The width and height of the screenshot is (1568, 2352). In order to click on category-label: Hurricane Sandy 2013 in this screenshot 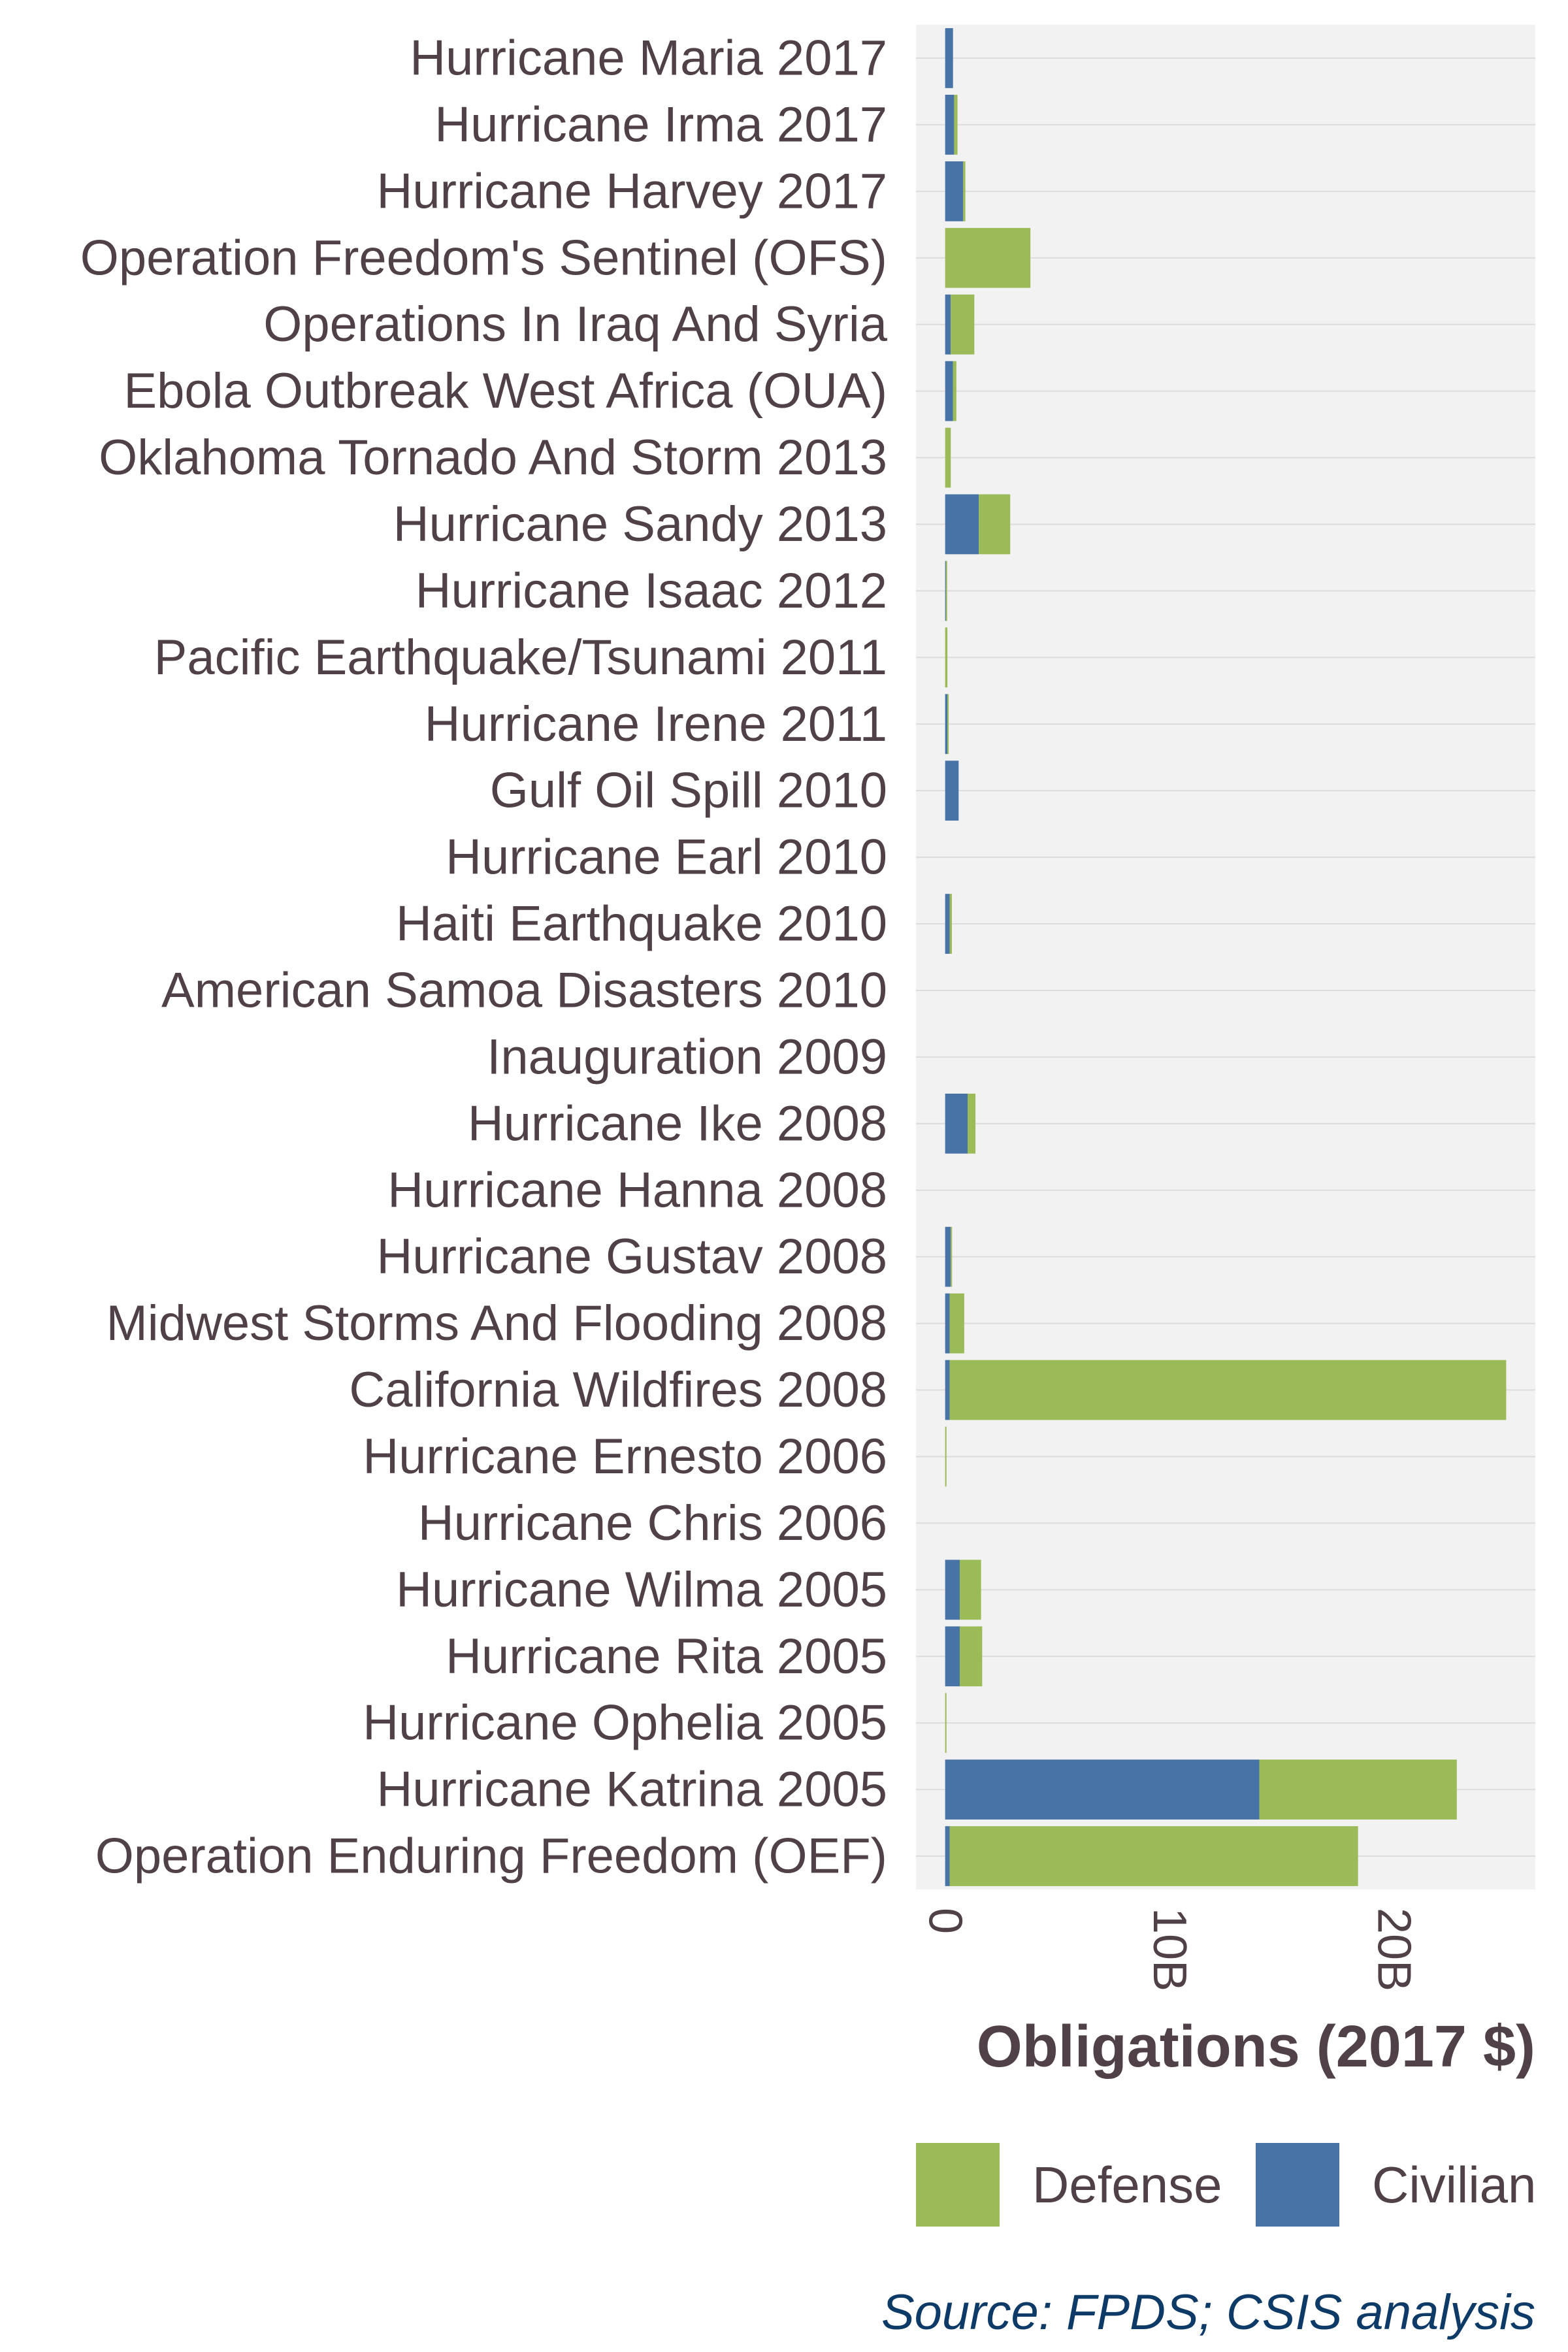, I will do `click(640, 524)`.